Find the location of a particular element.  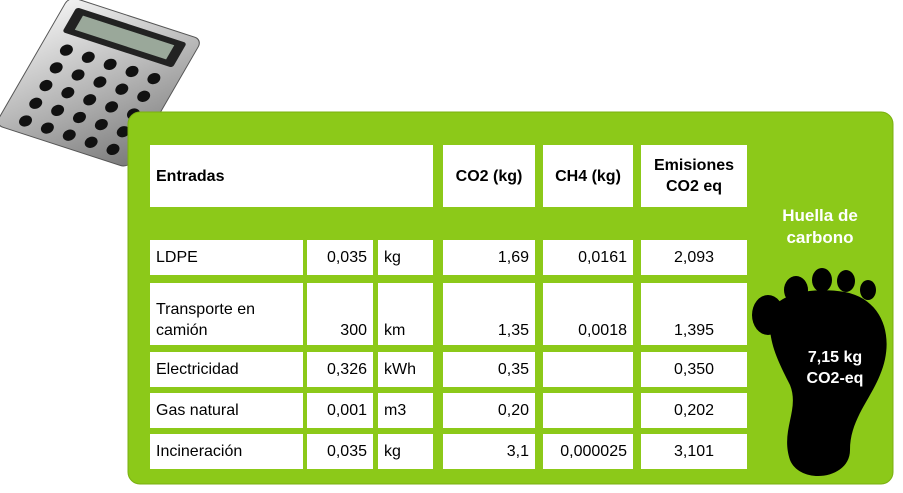

row-label: Incineración is located at coordinates (226, 451).